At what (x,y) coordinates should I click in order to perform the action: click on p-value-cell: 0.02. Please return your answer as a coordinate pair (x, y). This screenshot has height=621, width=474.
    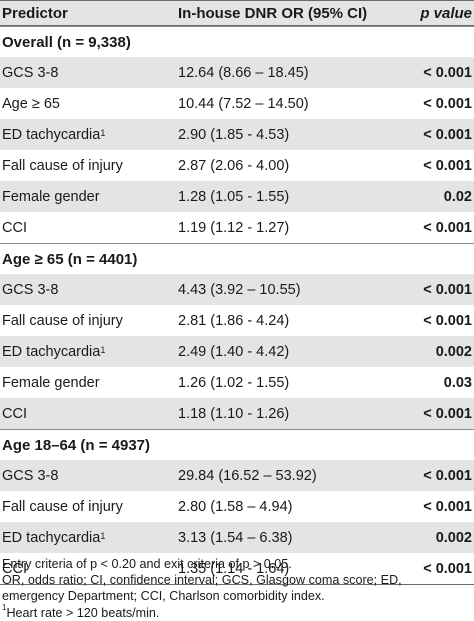
    Looking at the image, I should click on (457, 196).